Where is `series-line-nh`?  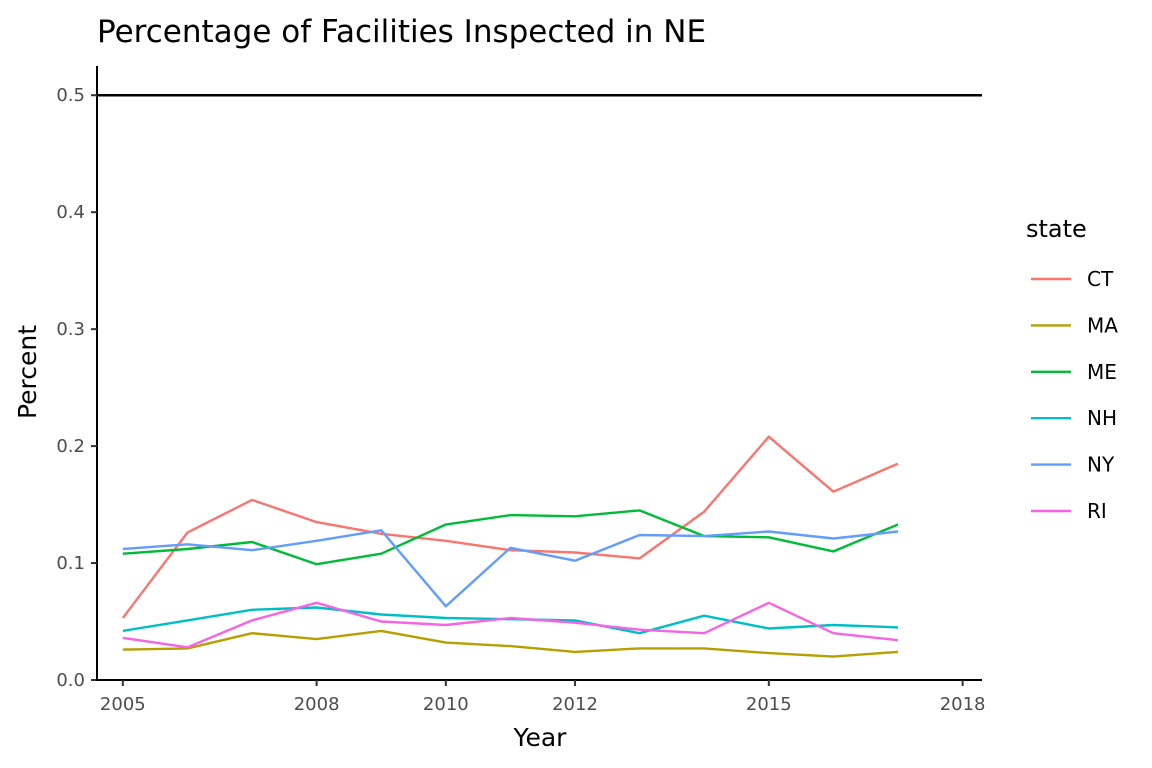
series-line-nh is located at coordinates (510, 620).